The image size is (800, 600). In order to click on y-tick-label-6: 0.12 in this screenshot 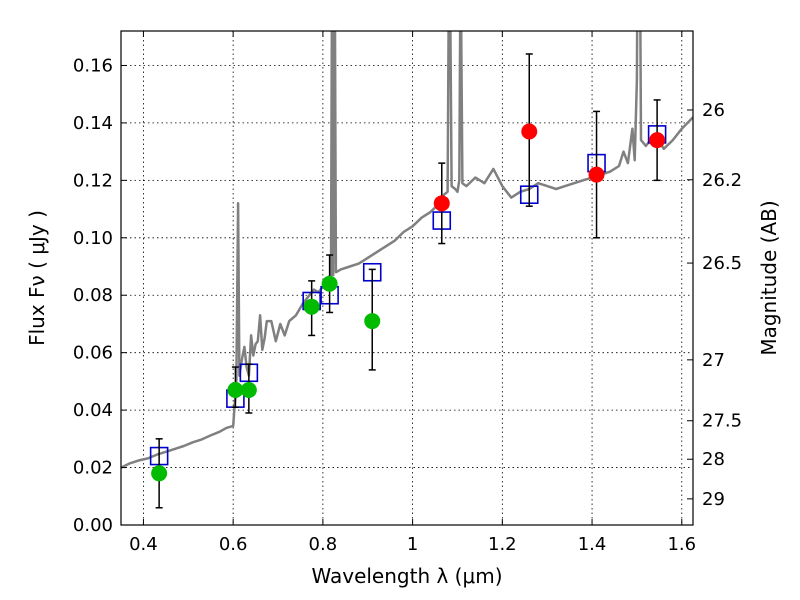, I will do `click(93, 180)`.